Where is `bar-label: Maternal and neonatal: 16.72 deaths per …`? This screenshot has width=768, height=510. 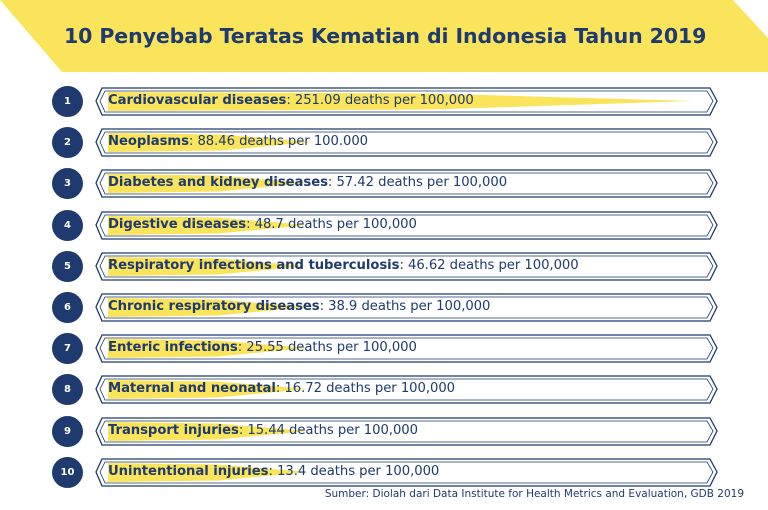 bar-label: Maternal and neonatal: 16.72 deaths per … is located at coordinates (281, 389).